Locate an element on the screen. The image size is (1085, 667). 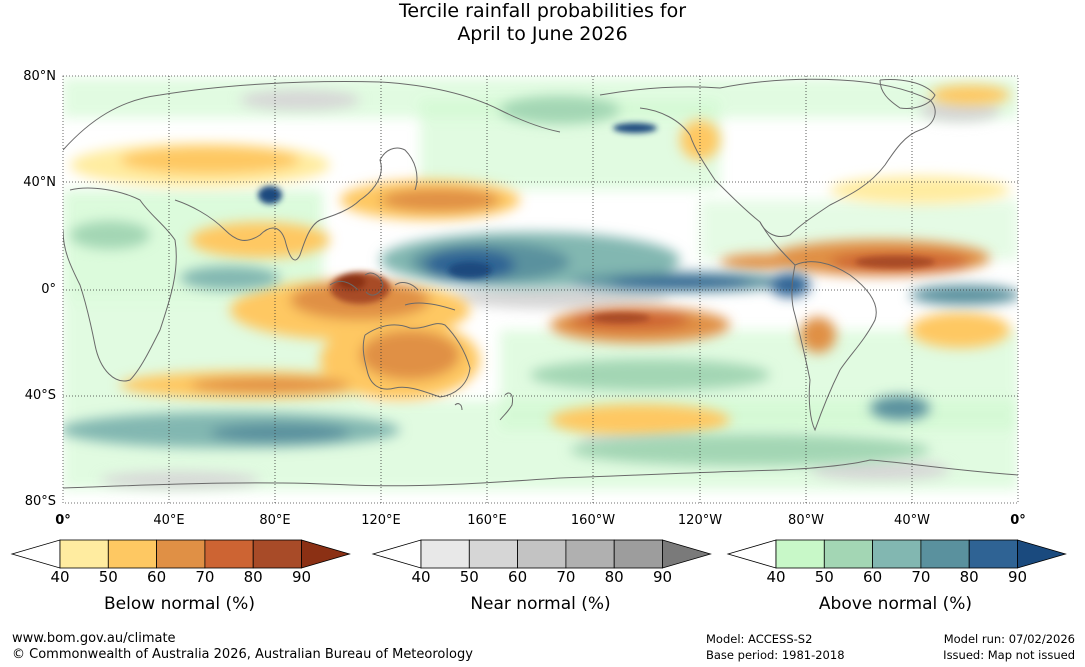
near-normal-tick-label: 80 is located at coordinates (614, 577).